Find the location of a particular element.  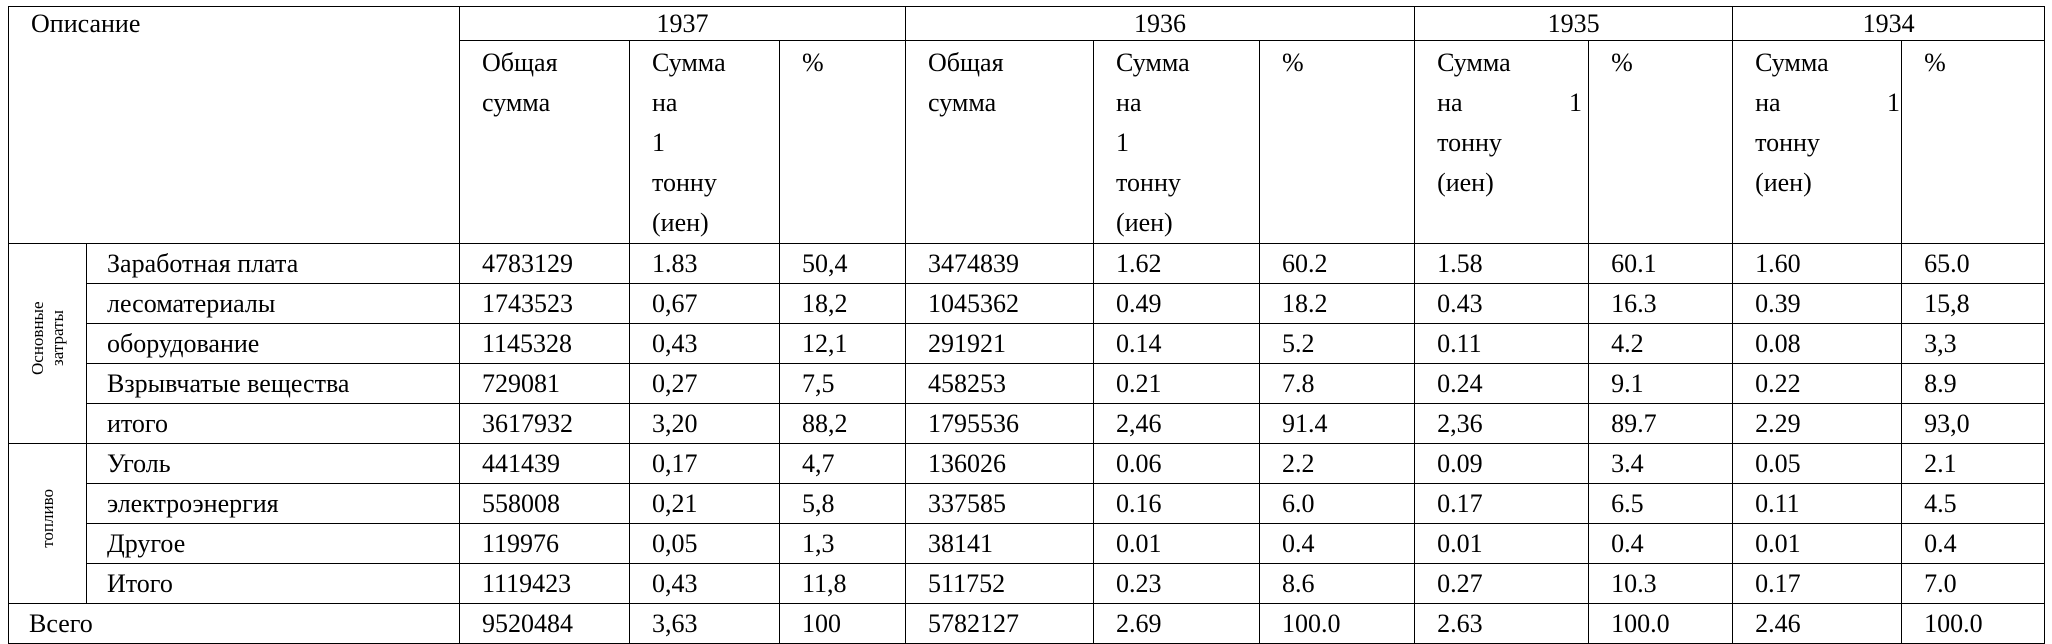

value-cell: 4,7 is located at coordinates (842, 463).